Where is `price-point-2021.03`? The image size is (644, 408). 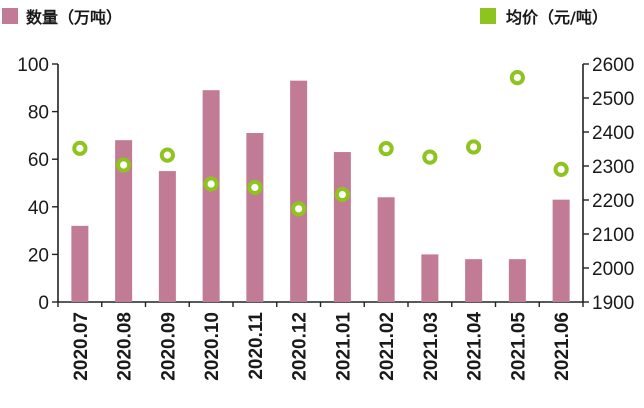 price-point-2021.03 is located at coordinates (430, 157).